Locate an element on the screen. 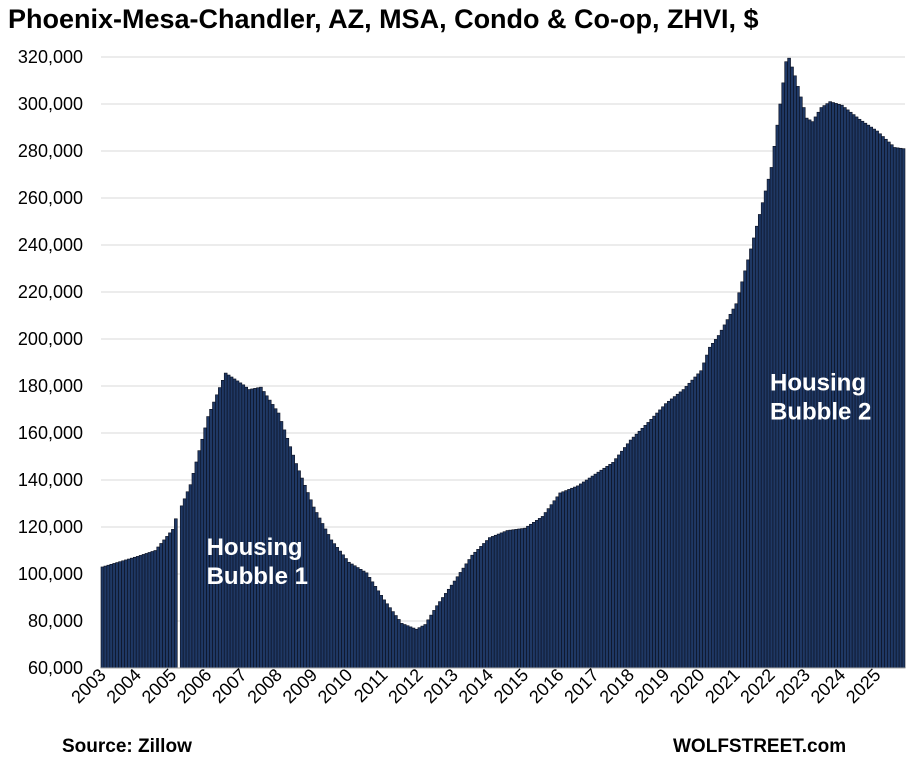 The image size is (913, 762). annotation-label: Bubble 2 is located at coordinates (820, 412).